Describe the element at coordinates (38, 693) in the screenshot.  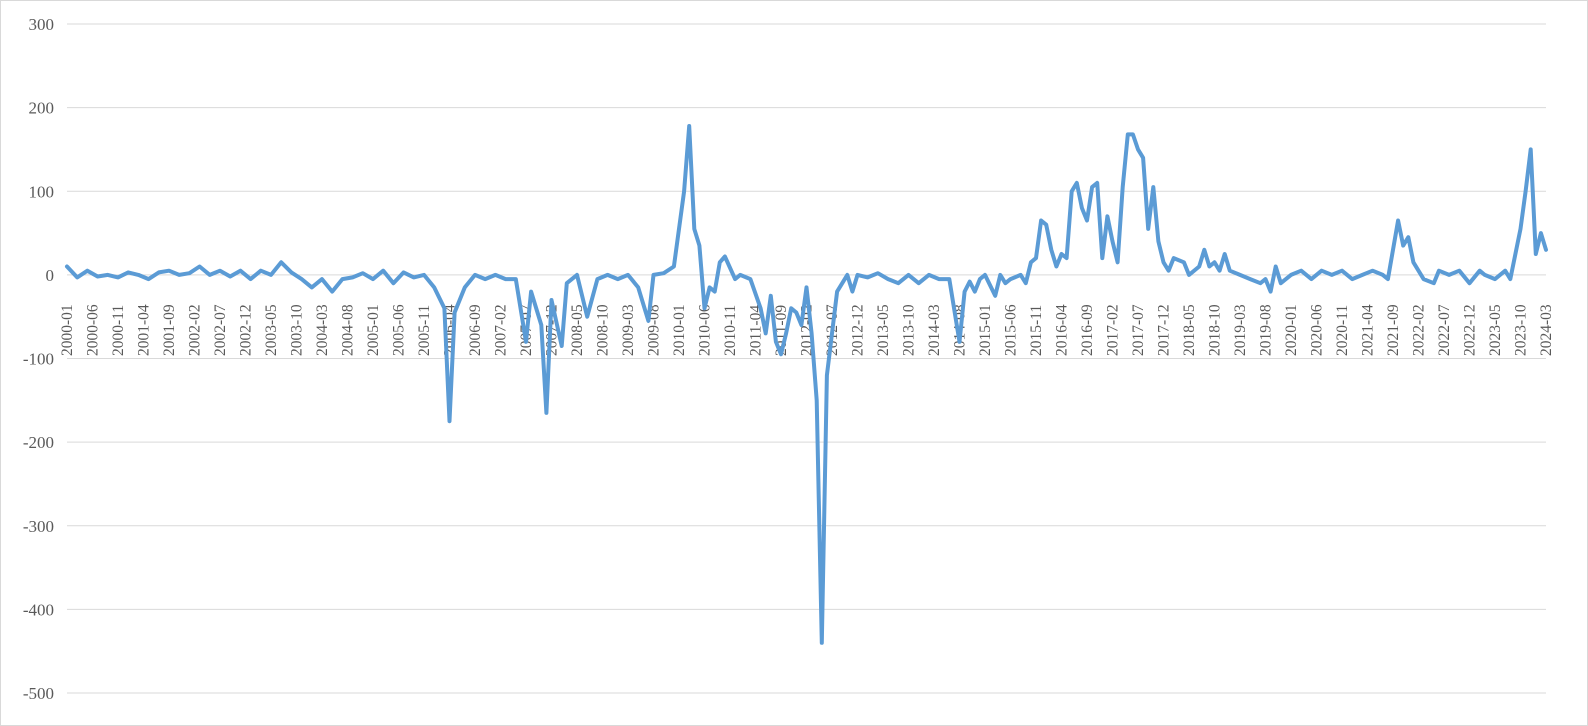
I see `y-tick-label: -500` at that location.